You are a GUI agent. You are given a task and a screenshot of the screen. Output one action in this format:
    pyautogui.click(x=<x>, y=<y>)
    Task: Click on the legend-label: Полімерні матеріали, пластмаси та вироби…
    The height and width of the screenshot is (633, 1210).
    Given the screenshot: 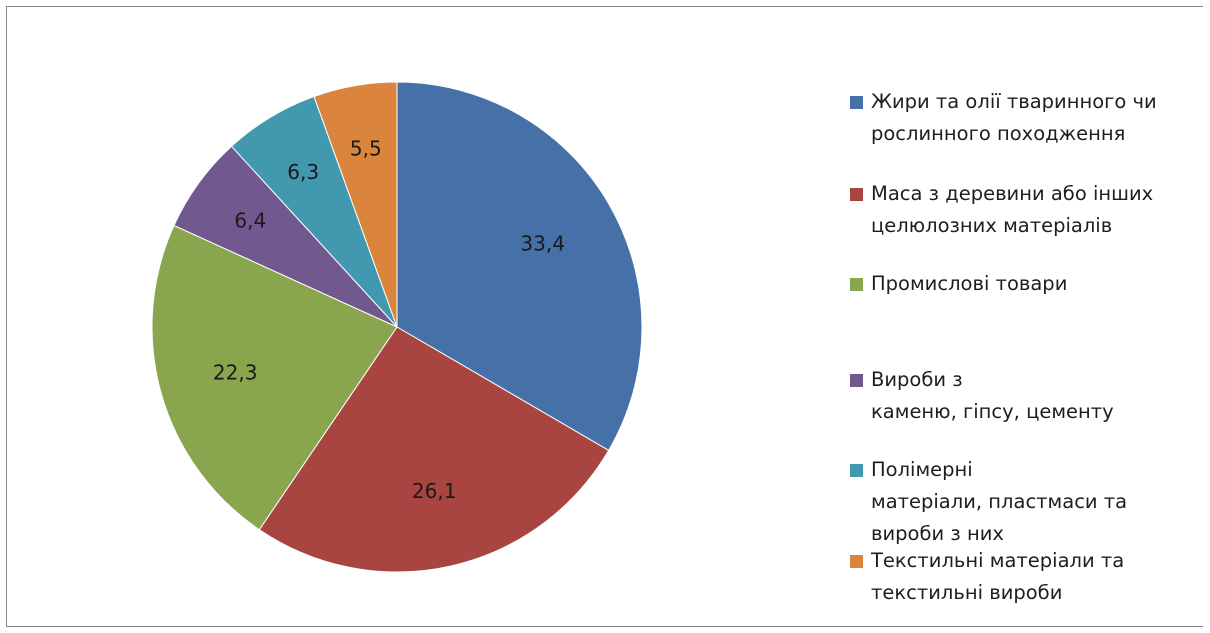 What is the action you would take?
    pyautogui.click(x=999, y=501)
    